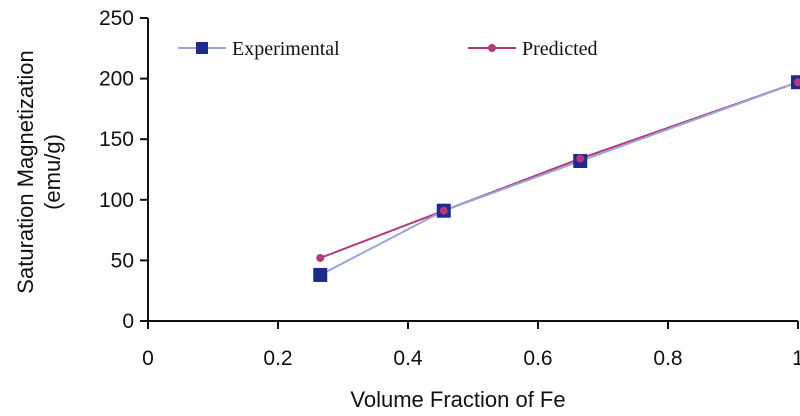 The height and width of the screenshot is (416, 800). Describe the element at coordinates (116, 139) in the screenshot. I see `y-tick-label: 150` at that location.